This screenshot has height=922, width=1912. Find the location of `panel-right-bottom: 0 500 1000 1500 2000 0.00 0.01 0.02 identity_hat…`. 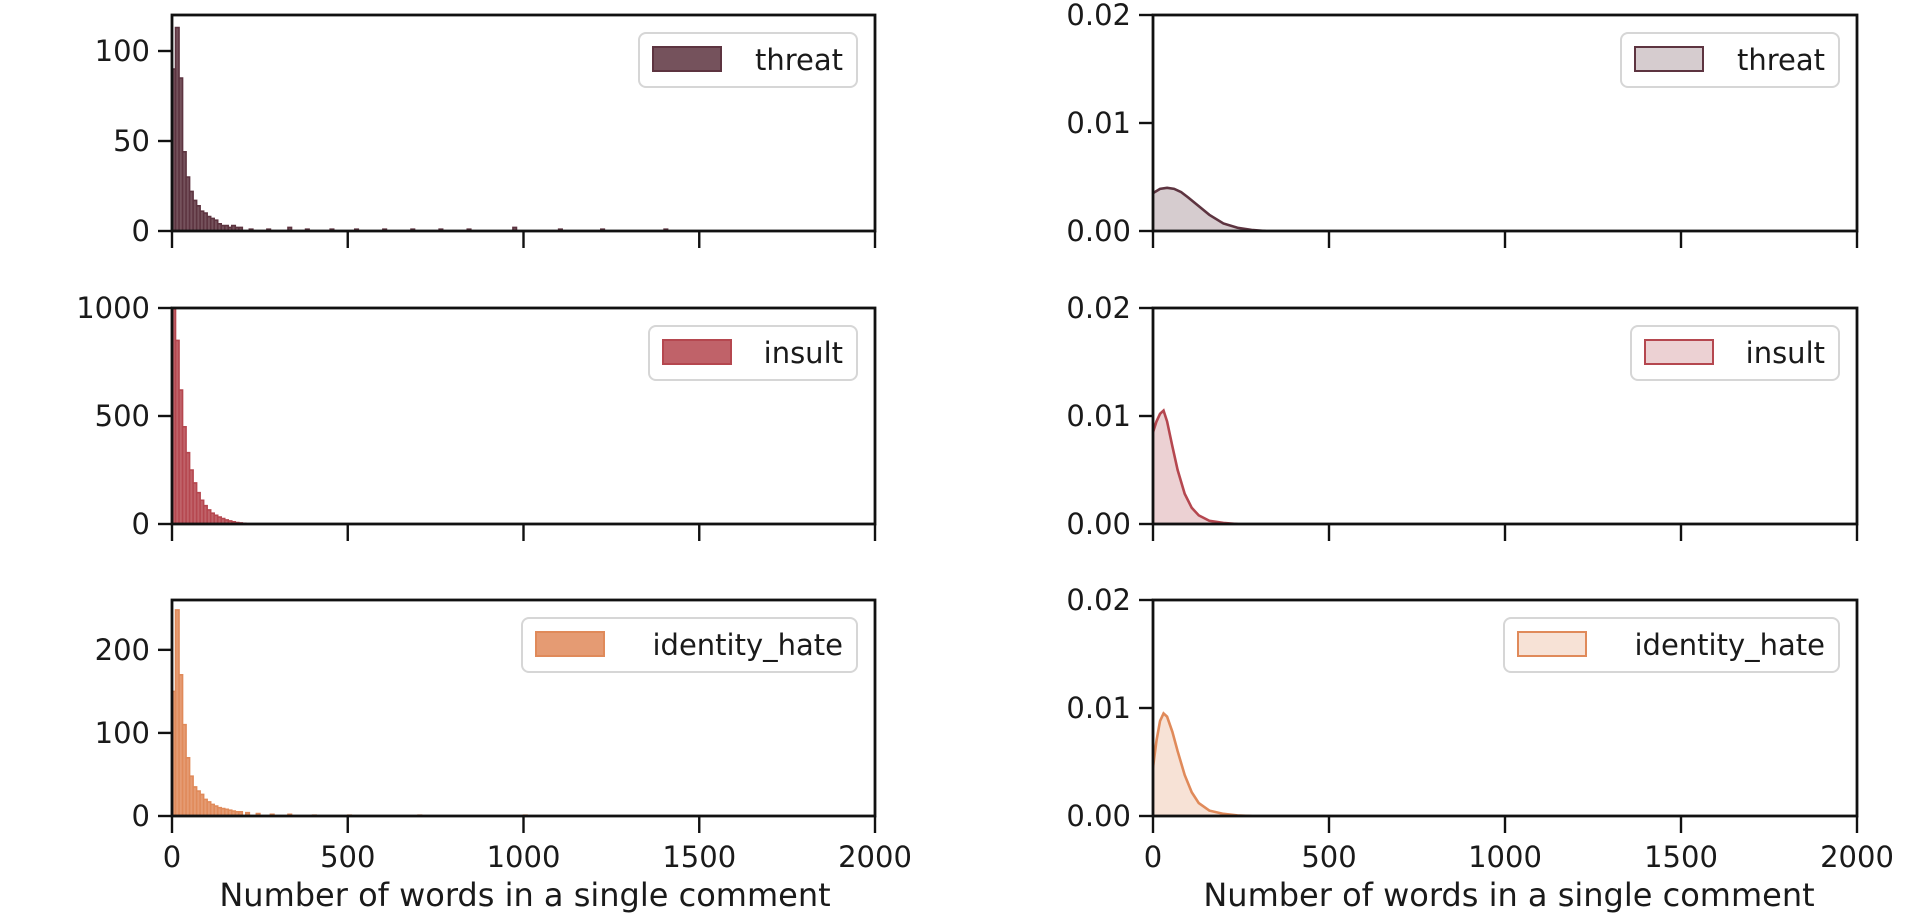

panel-right-bottom: 0 500 1000 1500 2000 0.00 0.01 0.02 identity_hat… is located at coordinates (1479, 728).